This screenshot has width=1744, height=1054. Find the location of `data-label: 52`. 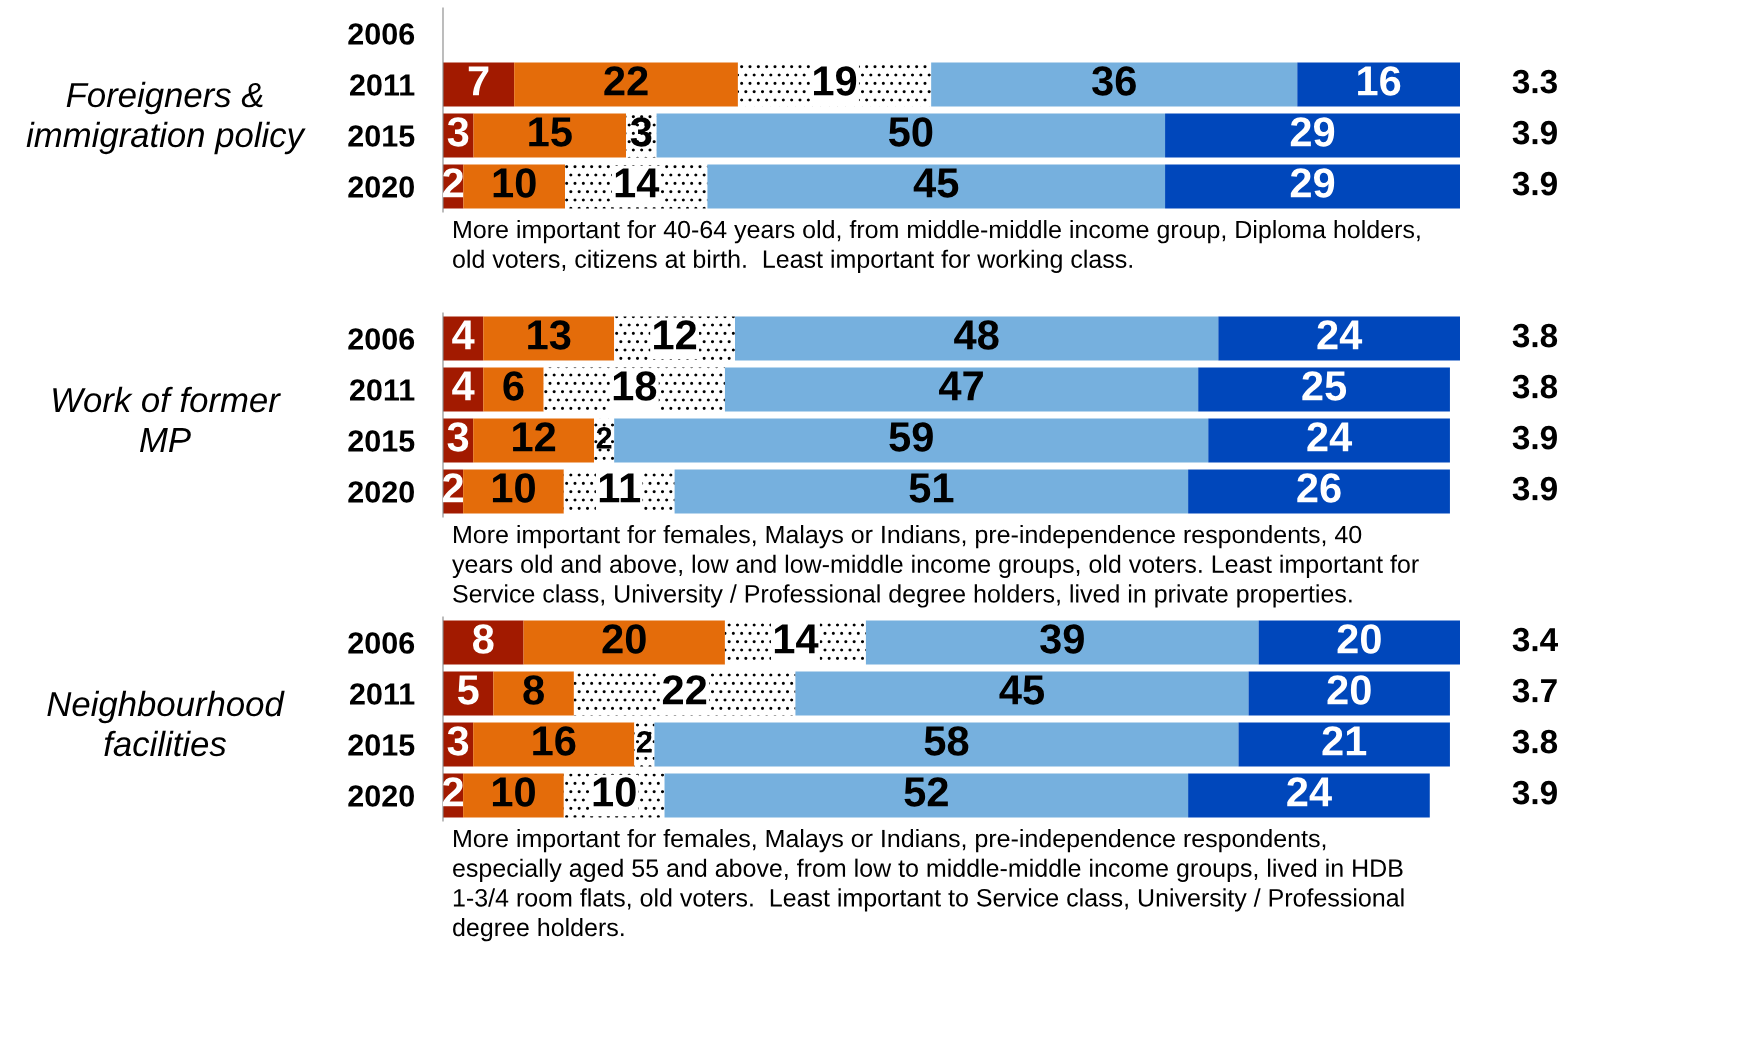

data-label: 52 is located at coordinates (926, 792).